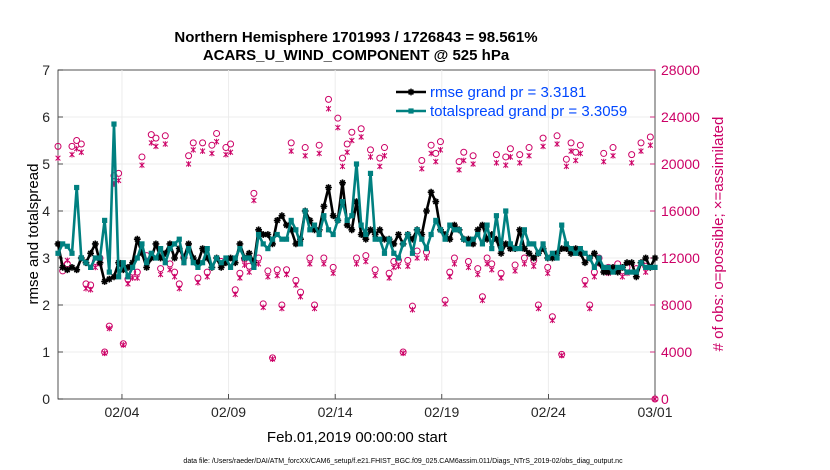  Describe the element at coordinates (680, 258) in the screenshot. I see `y-tick-label-right: 12000` at that location.